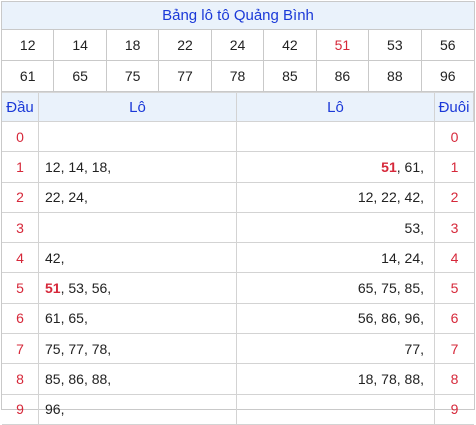  I want to click on duoi-cell: 1, so click(454, 167).